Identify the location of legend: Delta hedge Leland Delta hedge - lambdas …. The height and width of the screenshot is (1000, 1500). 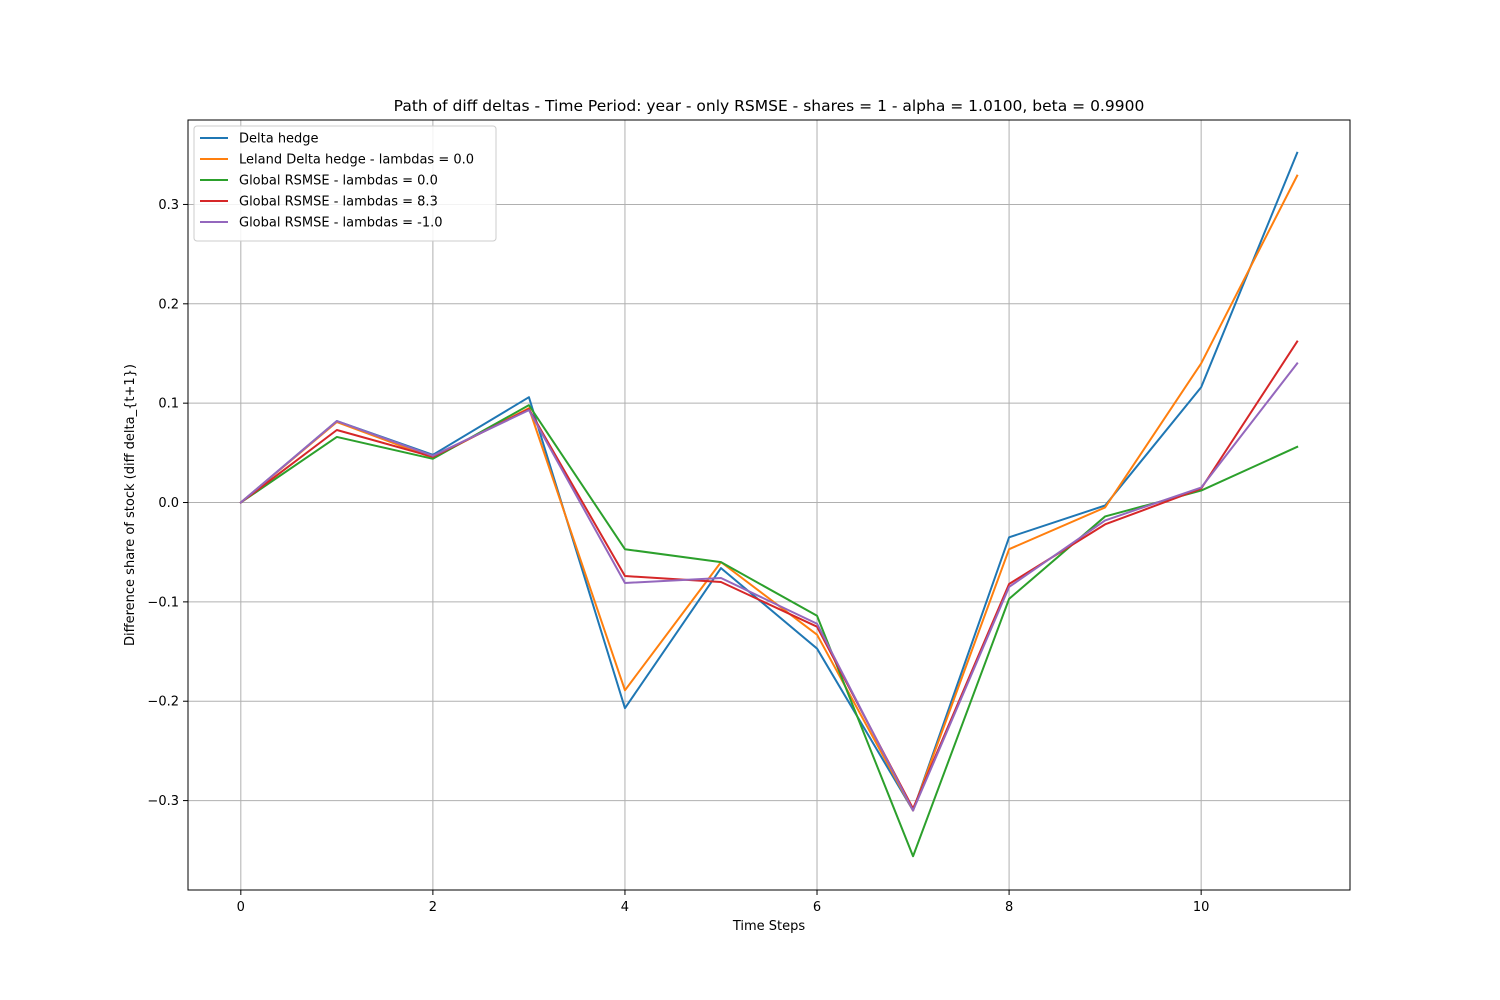
(345, 183).